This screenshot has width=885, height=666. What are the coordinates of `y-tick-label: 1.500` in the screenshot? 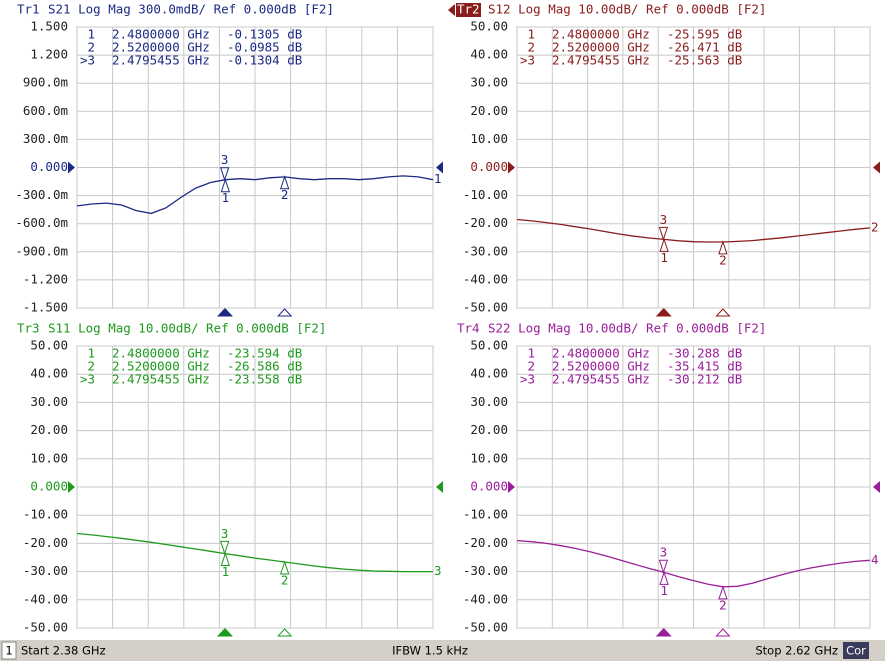 It's located at (49, 26).